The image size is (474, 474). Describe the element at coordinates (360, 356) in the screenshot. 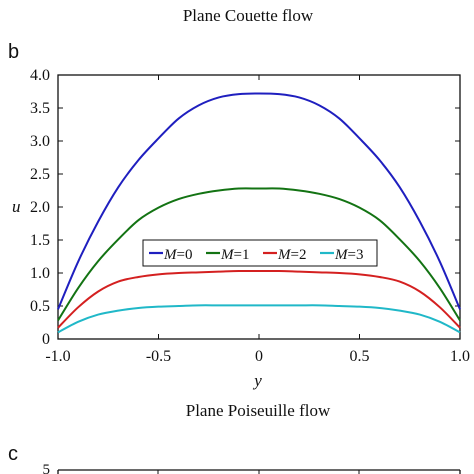

I see `x-tick-label: 0.5` at that location.